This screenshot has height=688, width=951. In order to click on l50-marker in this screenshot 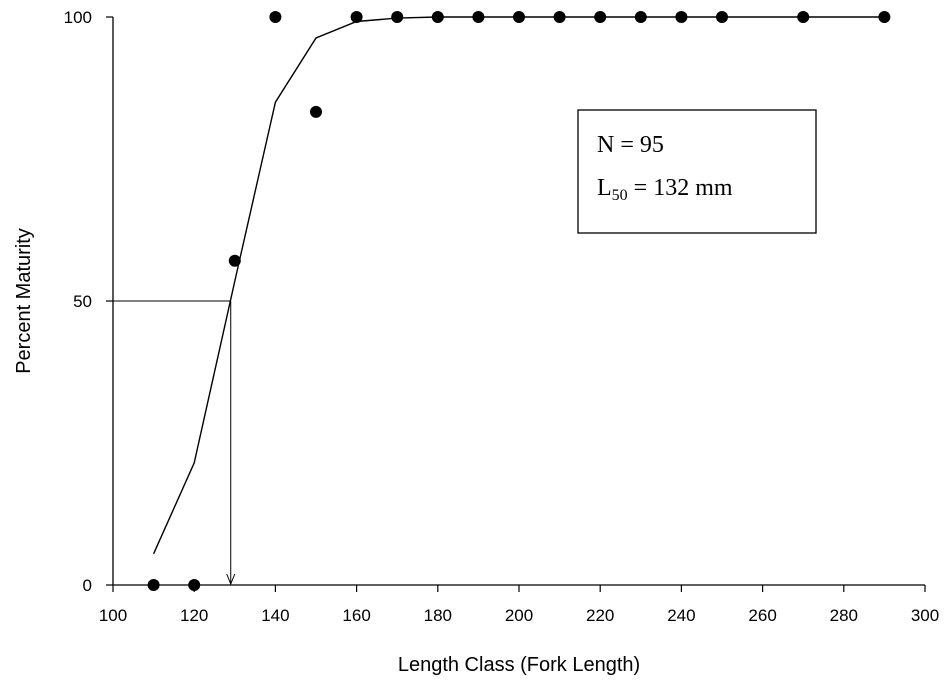, I will do `click(174, 443)`.